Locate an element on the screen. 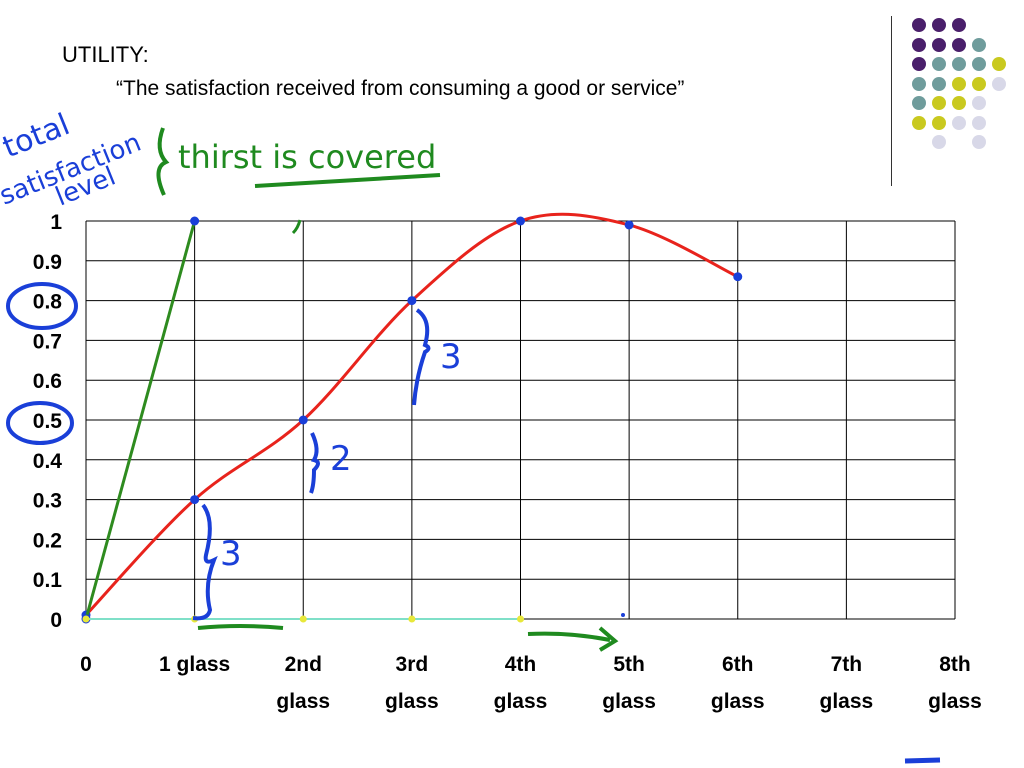 Image resolution: width=1024 pixels, height=768 pixels. x-tick-label: 0 is located at coordinates (86, 664).